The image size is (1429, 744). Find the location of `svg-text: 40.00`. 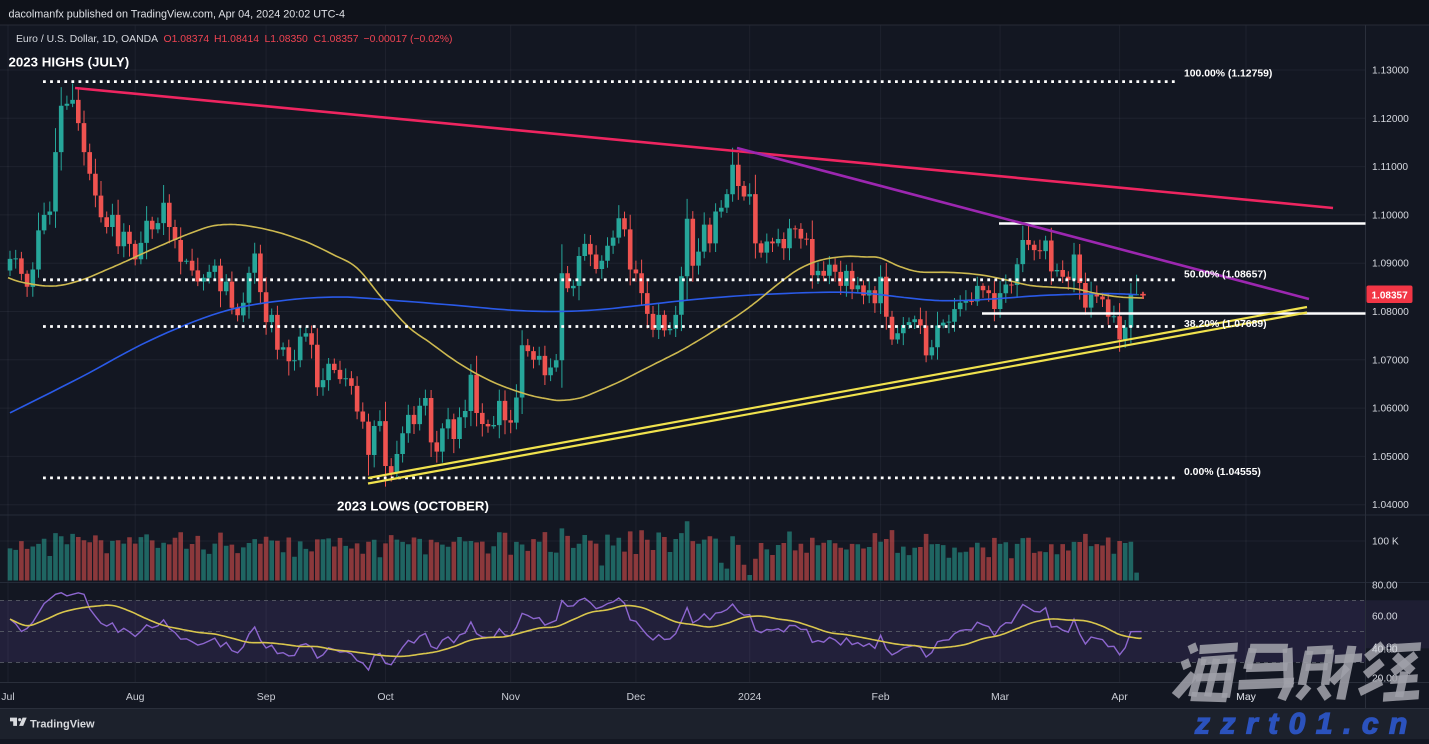

svg-text: 40.00 is located at coordinates (1385, 650).